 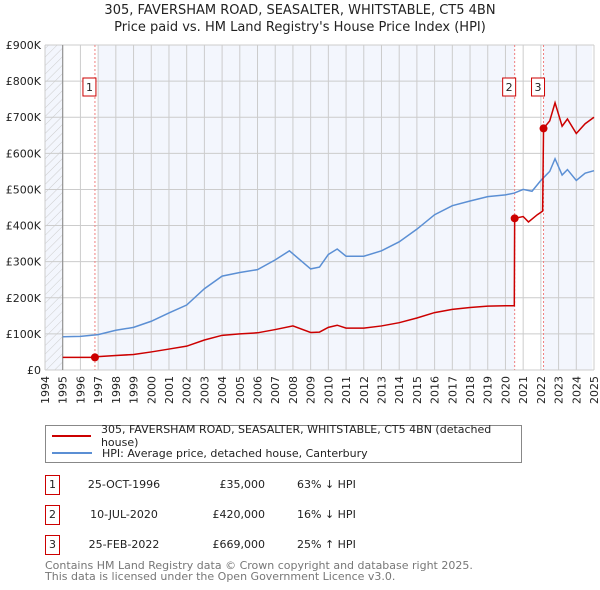 I want to click on sale-marker-label: 2, so click(x=509, y=87).